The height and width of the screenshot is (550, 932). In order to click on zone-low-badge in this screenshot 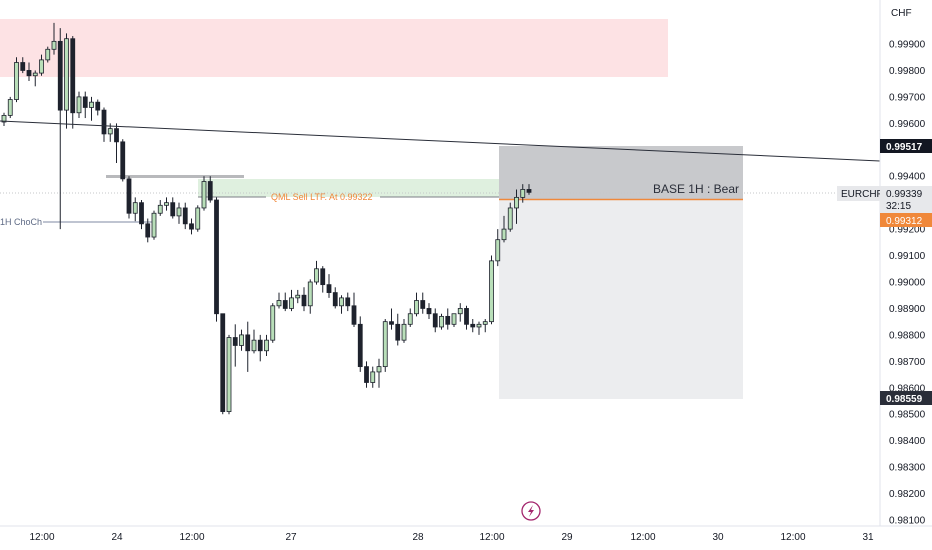, I will do `click(906, 220)`.